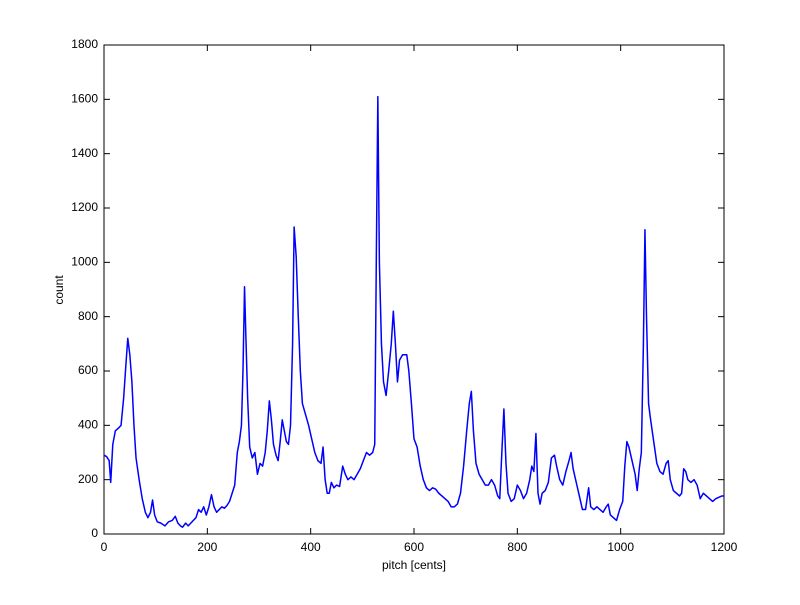  Describe the element at coordinates (88, 425) in the screenshot. I see `y-tick-label: 400` at that location.